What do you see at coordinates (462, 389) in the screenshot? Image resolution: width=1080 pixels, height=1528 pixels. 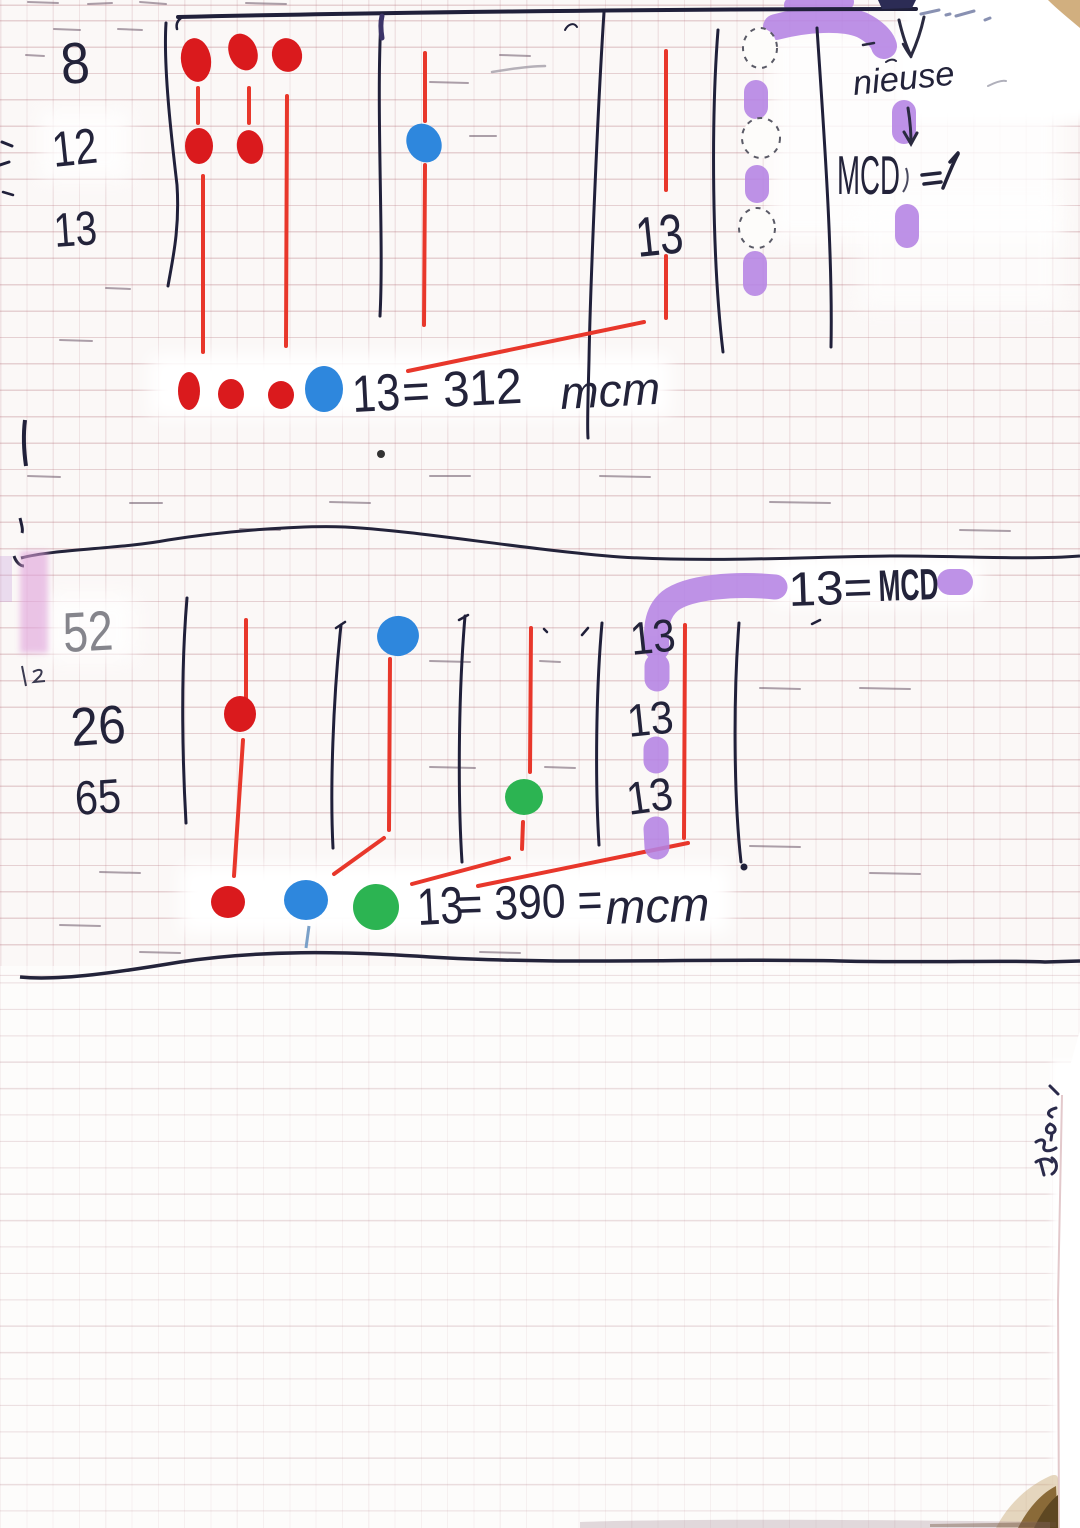 I see `svg-text: = 312` at bounding box center [462, 389].